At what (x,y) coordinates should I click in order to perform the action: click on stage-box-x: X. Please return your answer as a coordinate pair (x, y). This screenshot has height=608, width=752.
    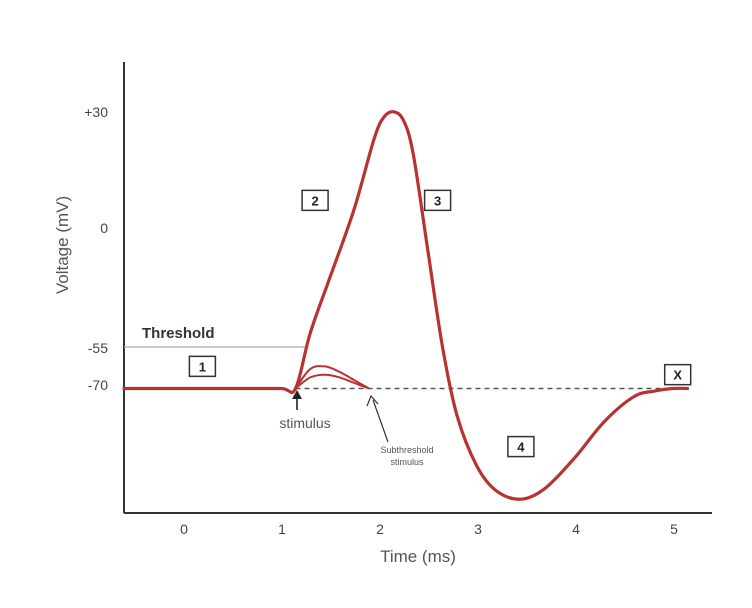
    Looking at the image, I should click on (677, 374).